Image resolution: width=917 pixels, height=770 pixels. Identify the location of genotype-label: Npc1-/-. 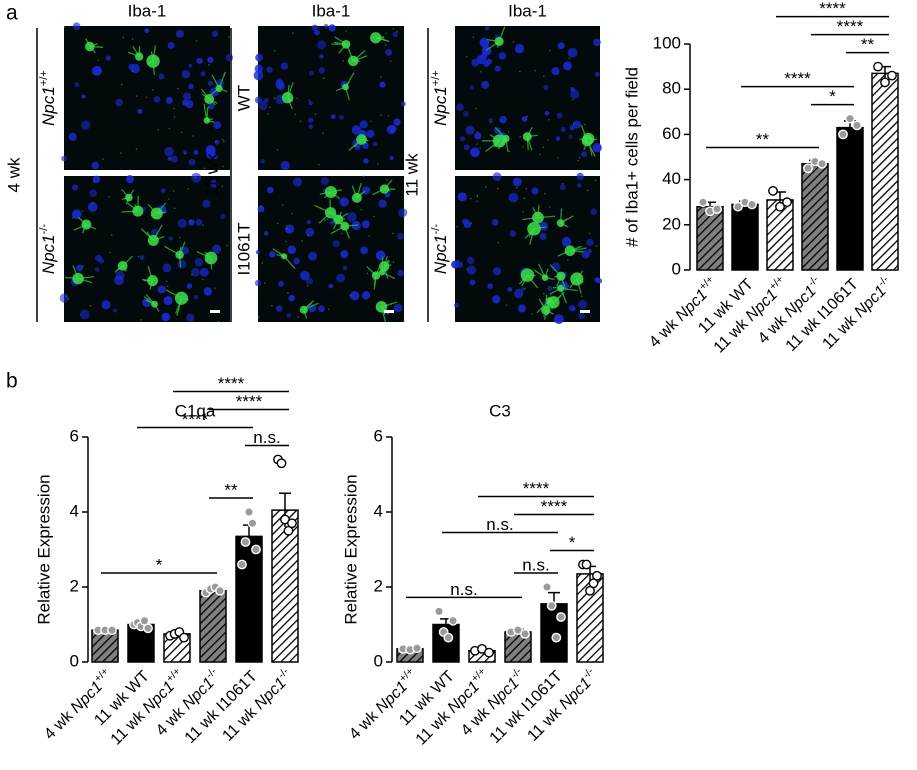
(440, 249).